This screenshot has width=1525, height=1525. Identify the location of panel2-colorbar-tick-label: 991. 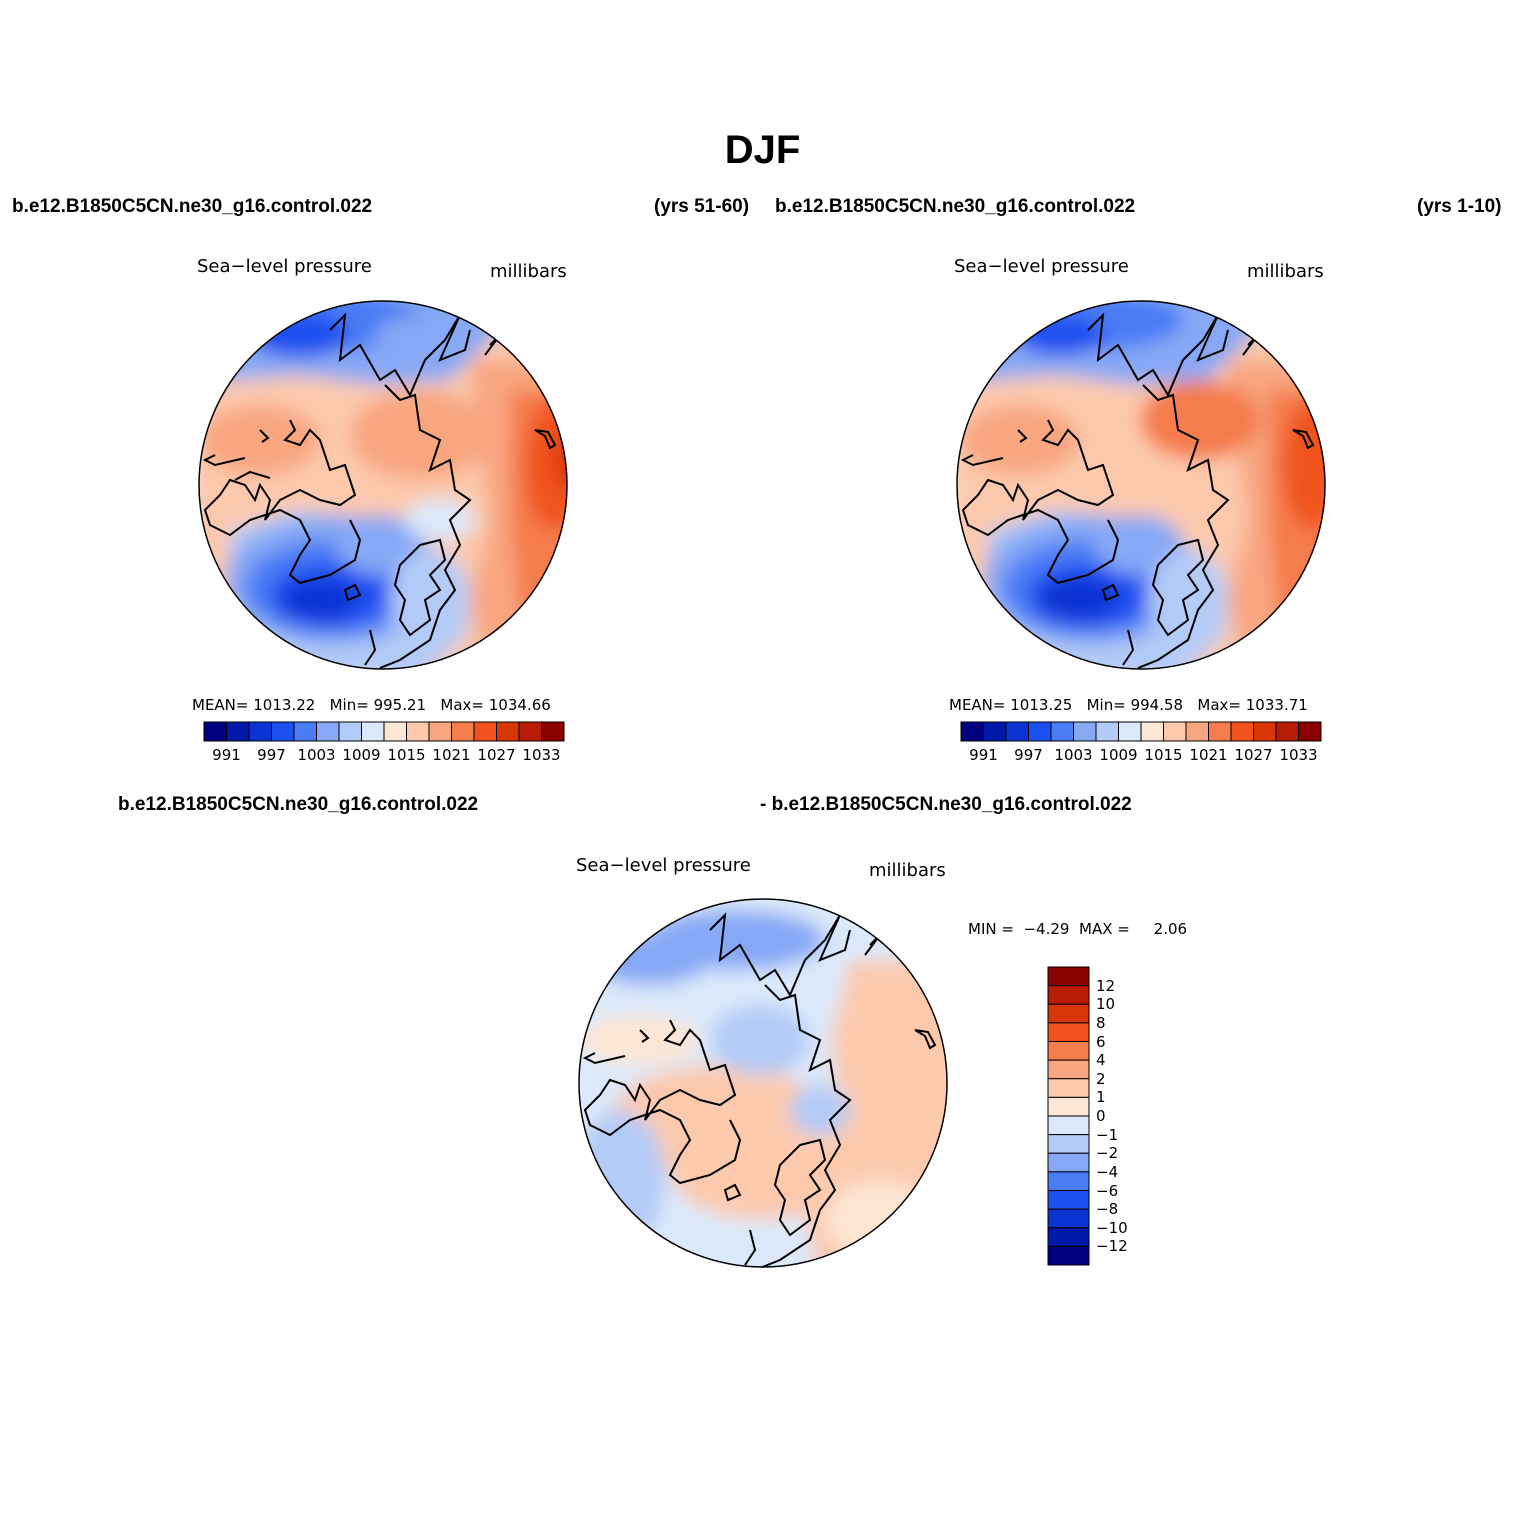
(983, 755).